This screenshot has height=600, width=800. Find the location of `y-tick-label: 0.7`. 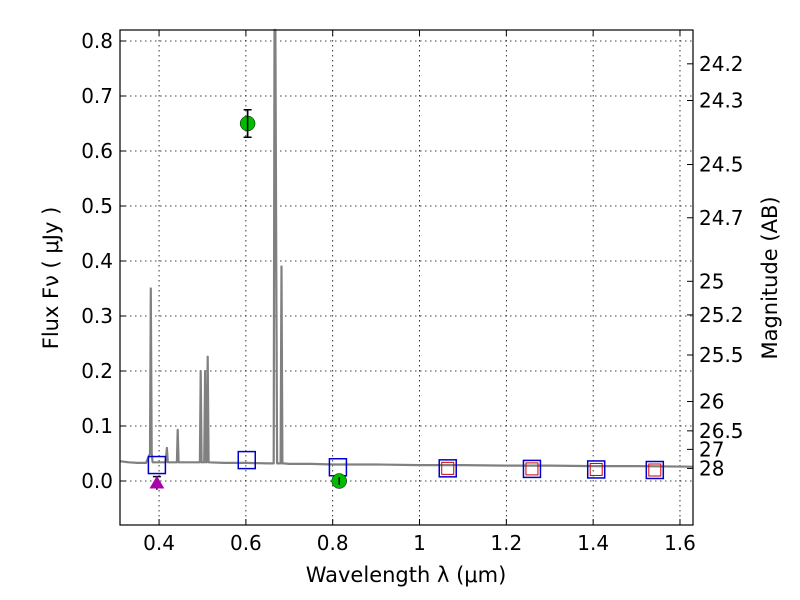

y-tick-label: 0.7 is located at coordinates (97, 96).